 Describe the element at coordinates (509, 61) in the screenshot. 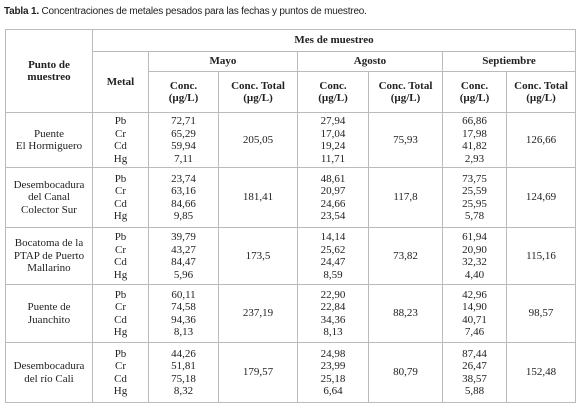

I see `month-header: Septiembre` at that location.